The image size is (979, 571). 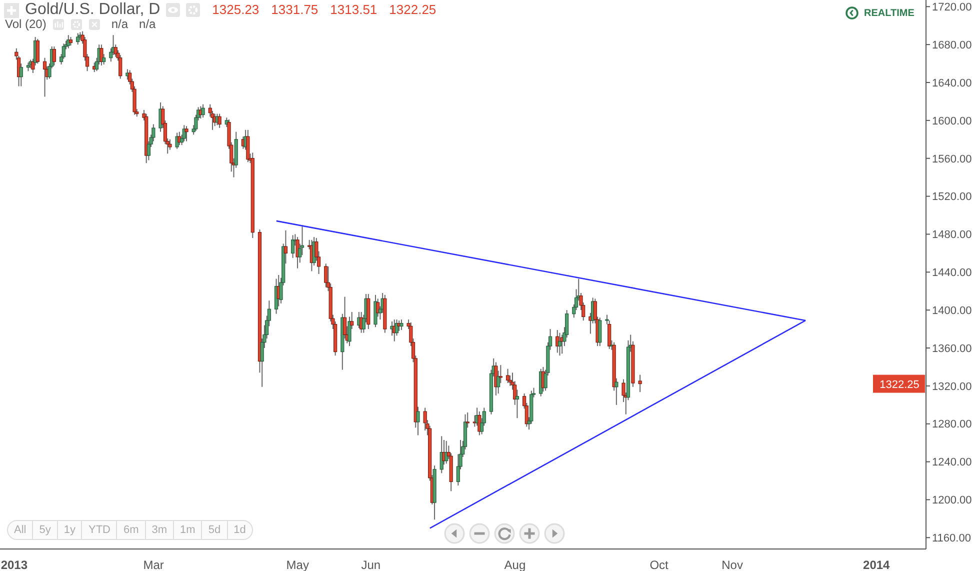 What do you see at coordinates (92, 10) in the screenshot?
I see `chart-title: Gold/U.S. Dollar, D` at bounding box center [92, 10].